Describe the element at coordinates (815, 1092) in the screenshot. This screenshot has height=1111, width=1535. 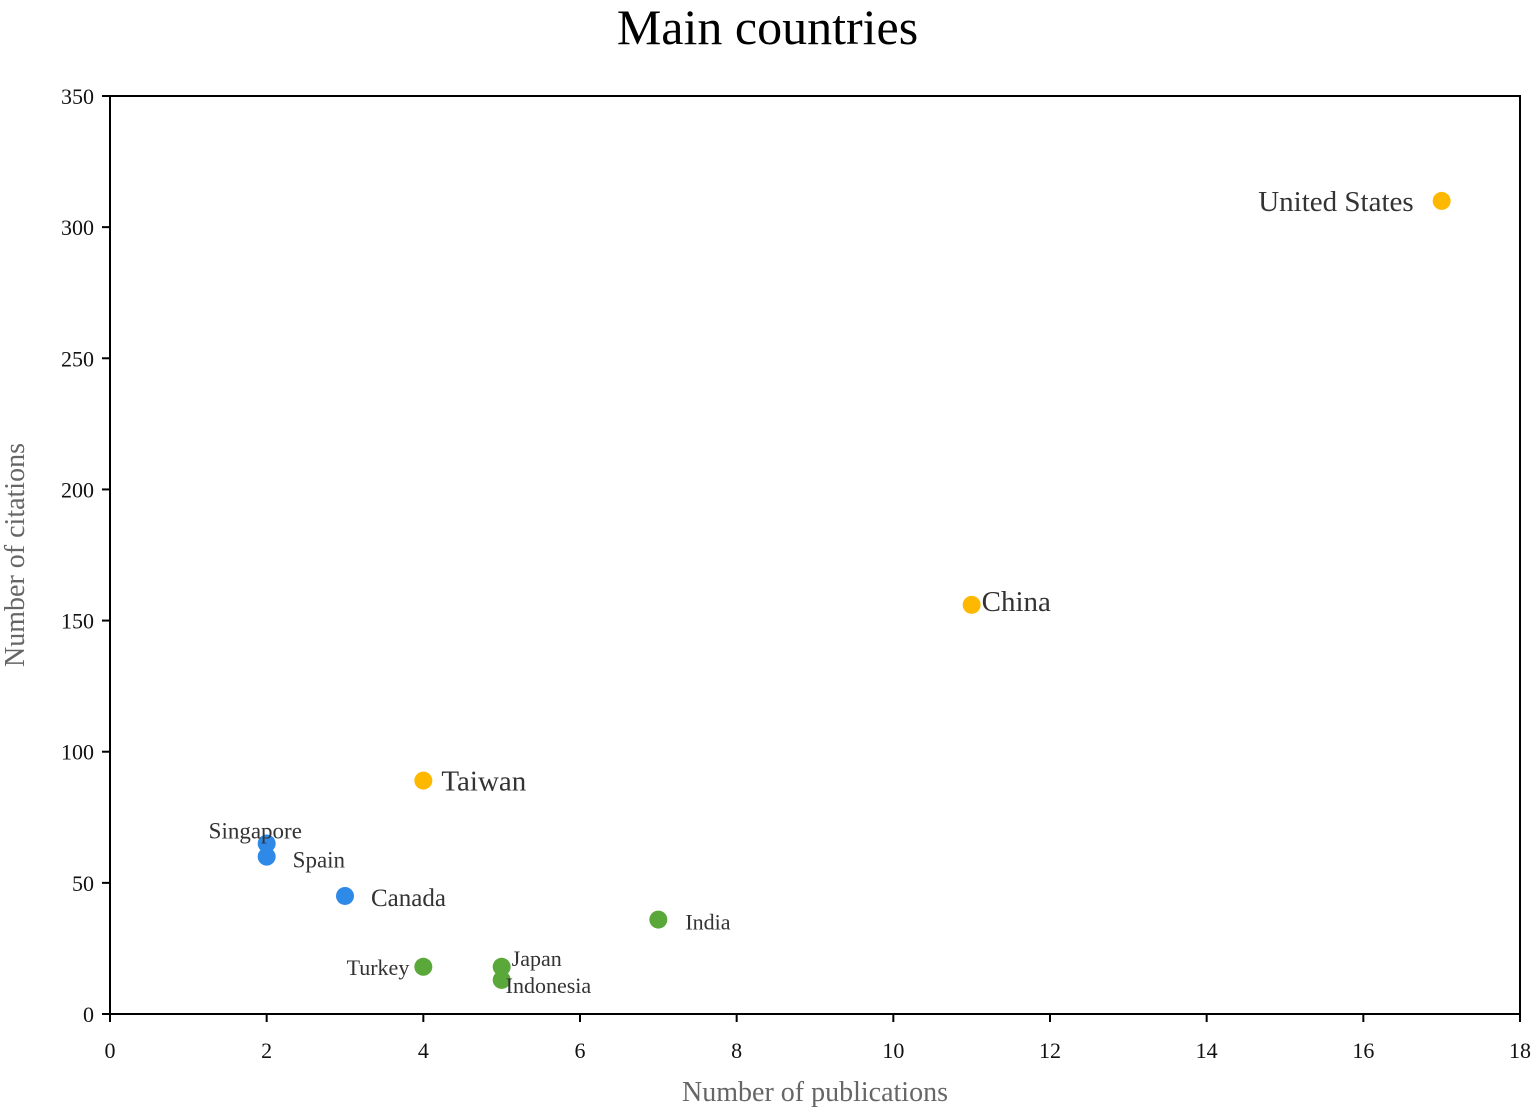
I see `x-axis-label: Number of publications` at that location.